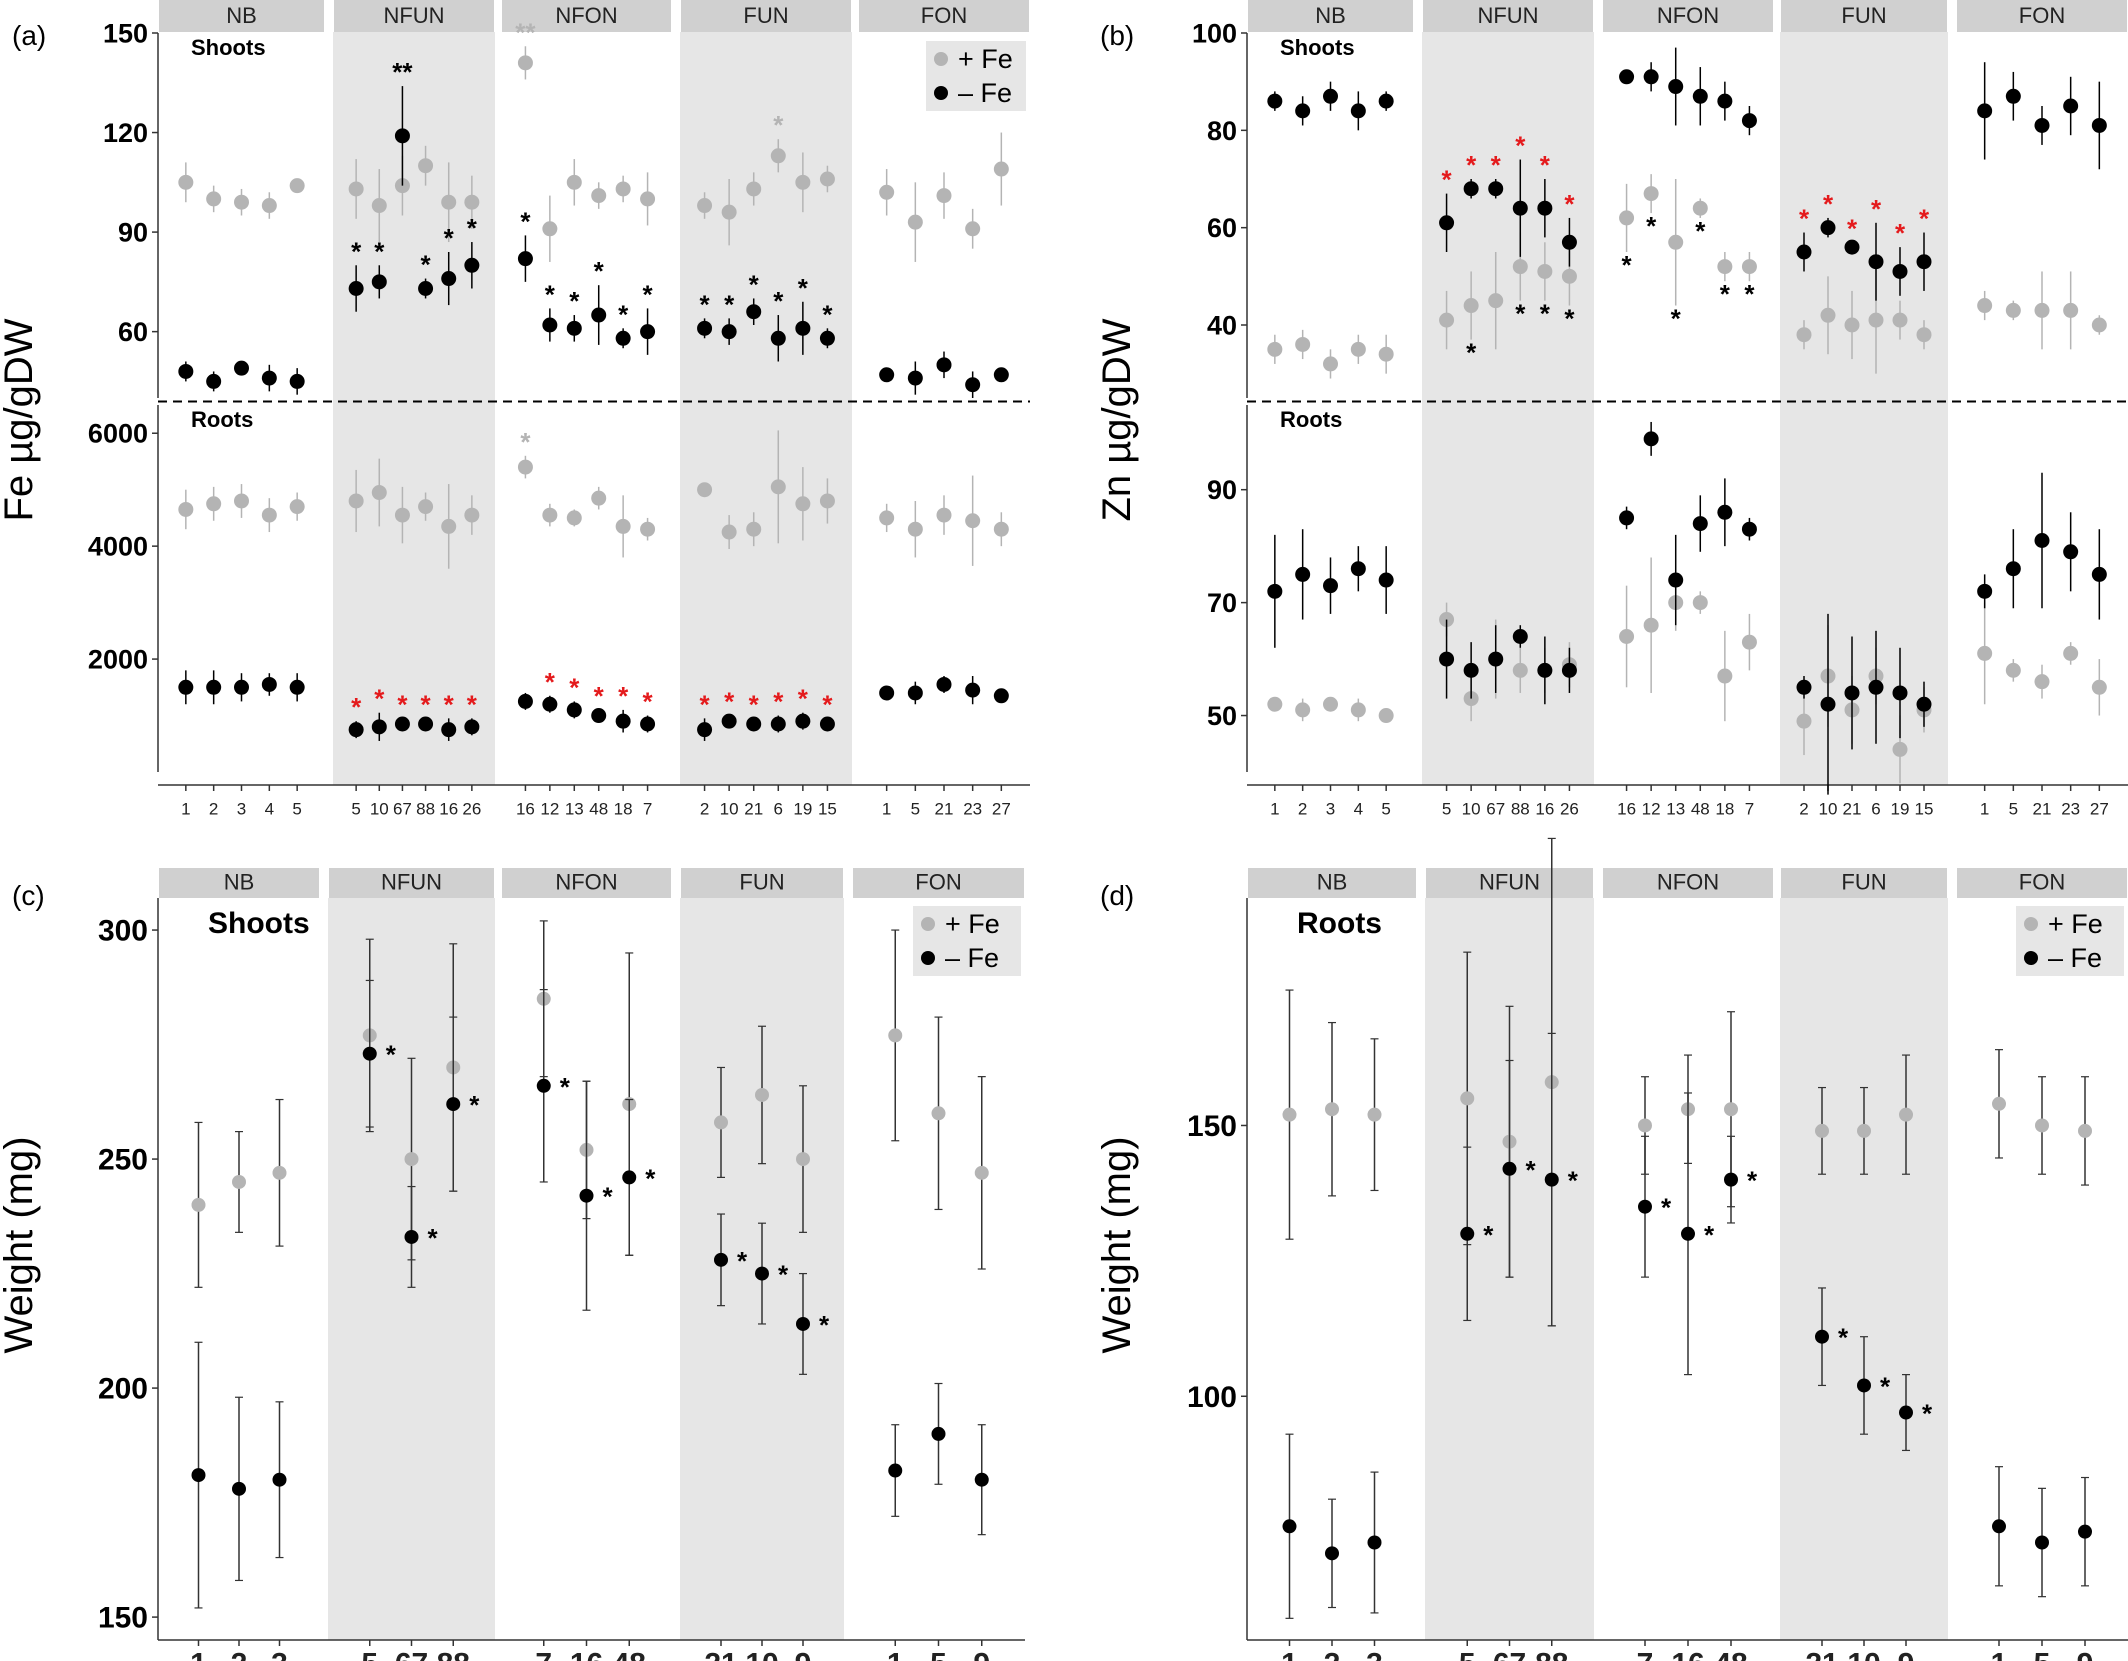  What do you see at coordinates (414, 408) in the screenshot?
I see `shaded-band-nfun` at bounding box center [414, 408].